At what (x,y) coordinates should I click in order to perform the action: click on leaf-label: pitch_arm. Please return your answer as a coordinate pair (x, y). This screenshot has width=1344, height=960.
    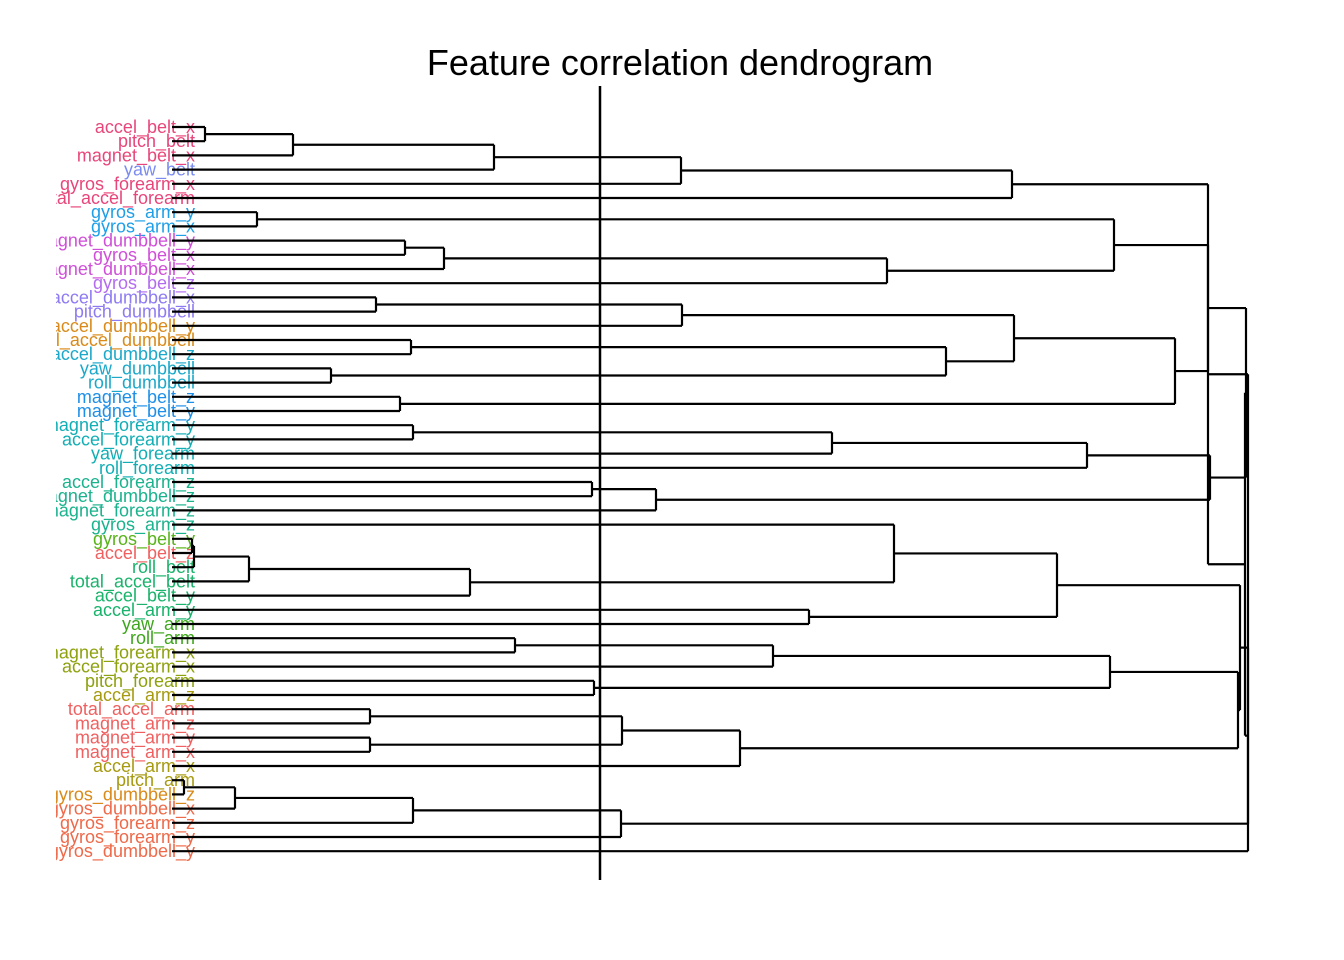
    Looking at the image, I should click on (155, 780).